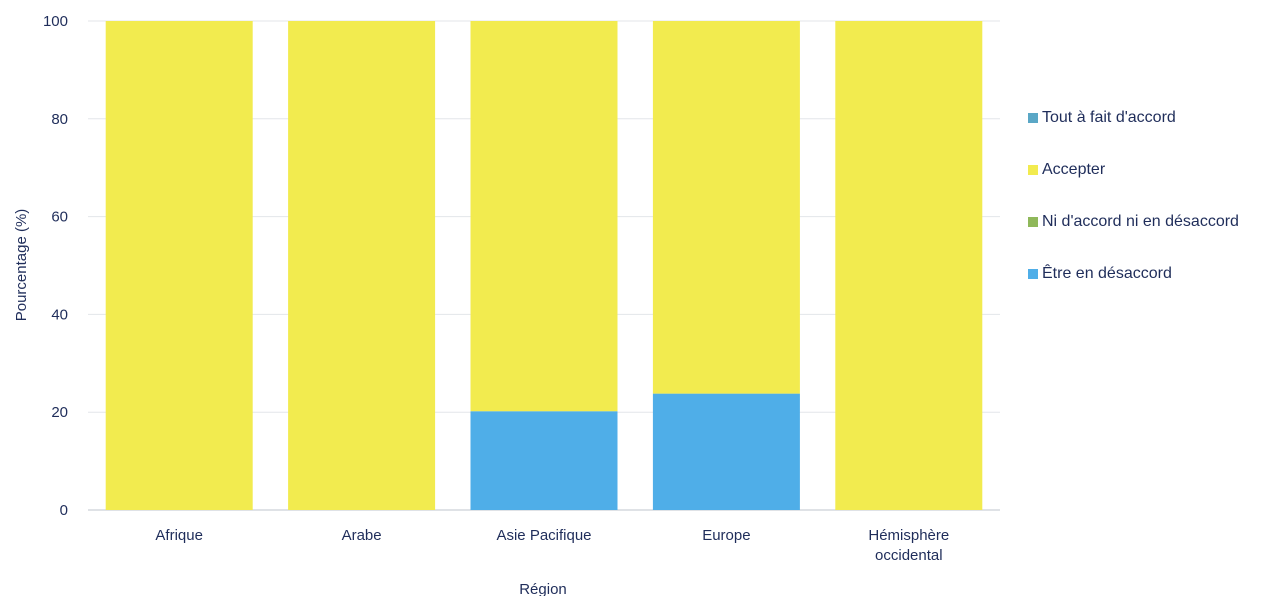 Image resolution: width=1267 pixels, height=596 pixels. I want to click on legend-item: Tout à fait d'accord, so click(1146, 118).